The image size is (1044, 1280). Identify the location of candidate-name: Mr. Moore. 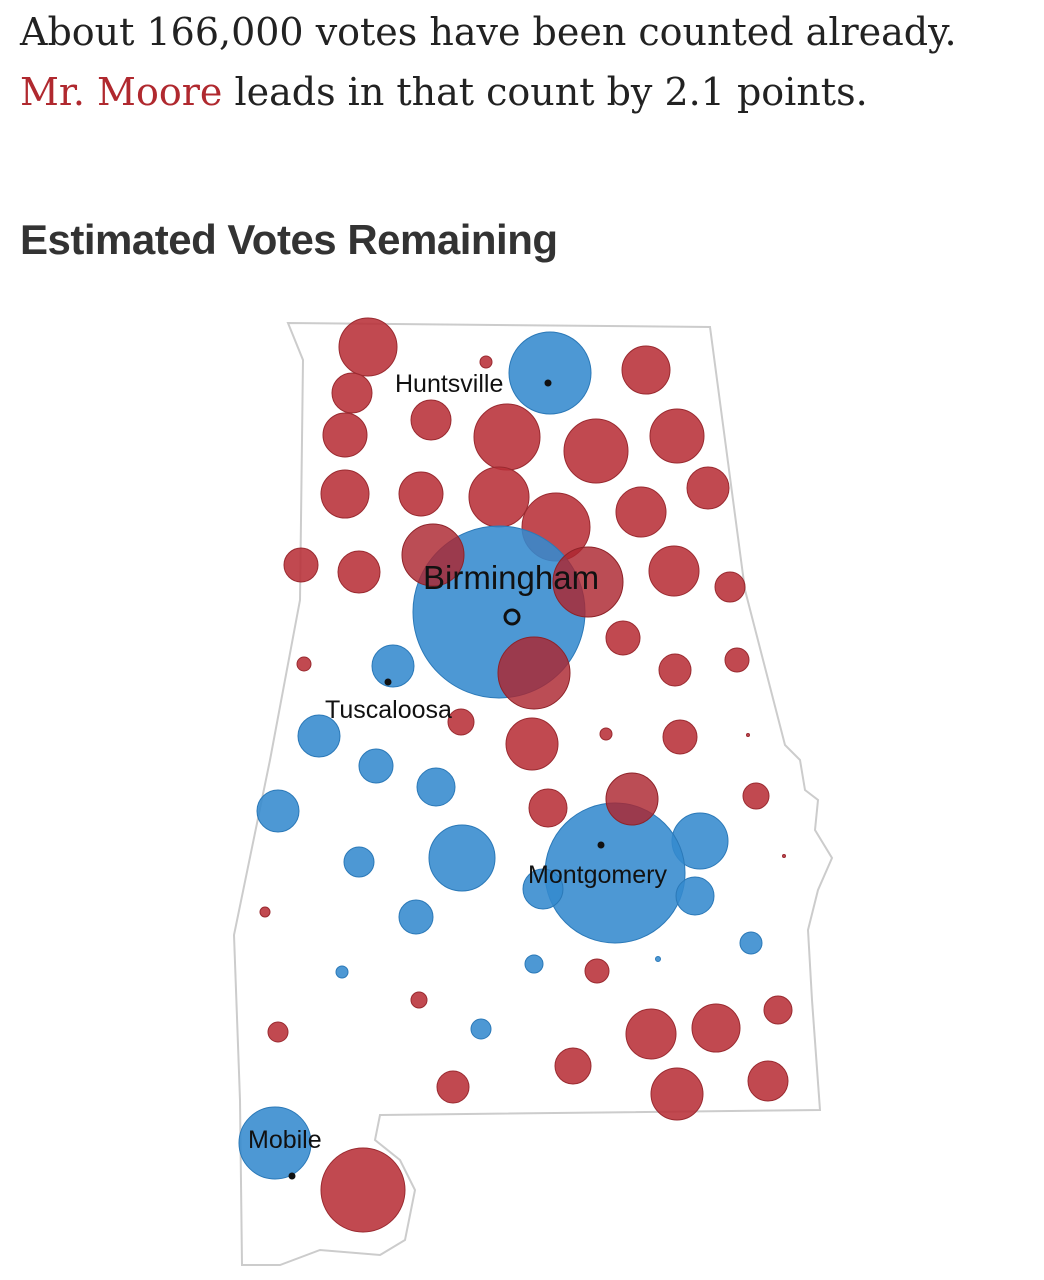
(121, 92).